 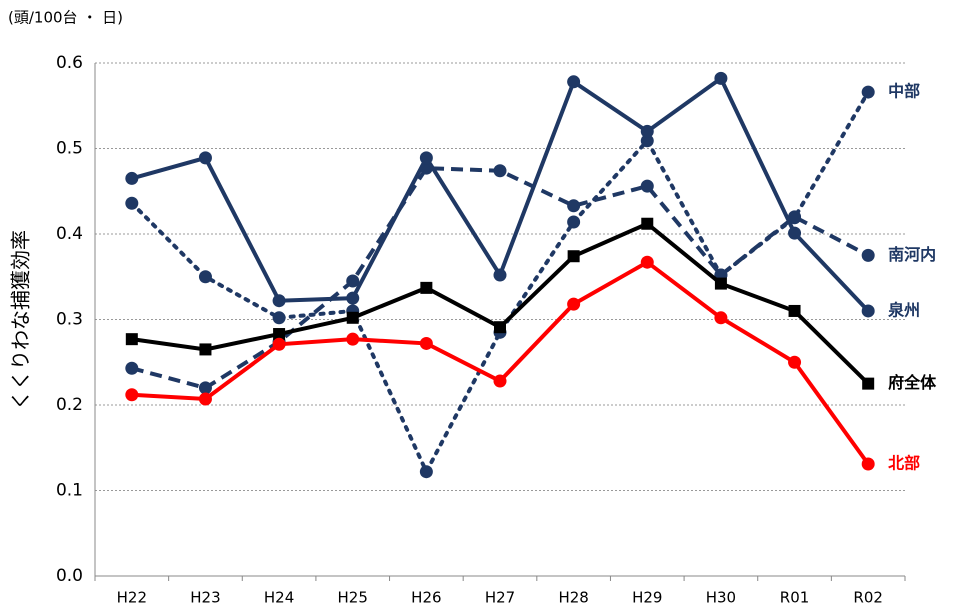 What do you see at coordinates (69, 320) in the screenshot?
I see `y-tick-label: 0.3` at bounding box center [69, 320].